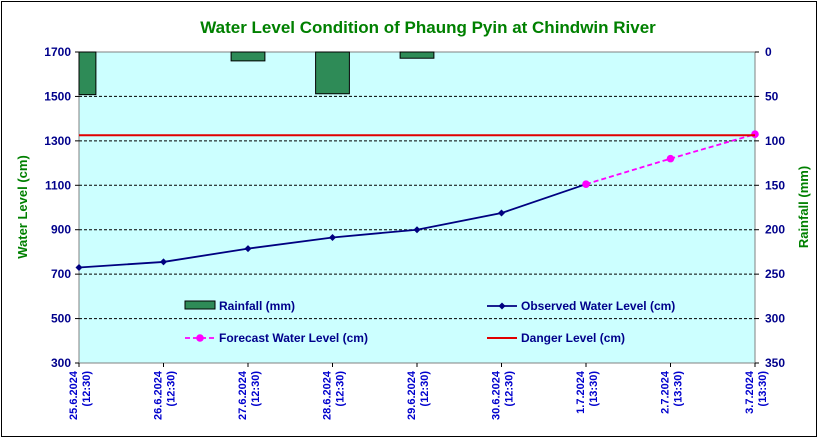 The image size is (820, 440). I want to click on x-tick-label: 2.7.2024 (13:30), so click(672, 392).